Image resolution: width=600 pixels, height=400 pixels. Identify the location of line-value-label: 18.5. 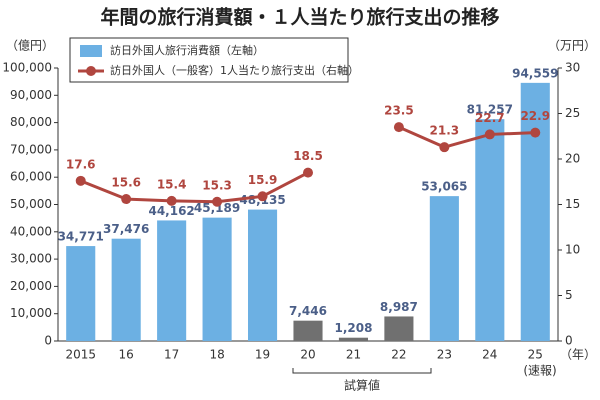
(308, 156).